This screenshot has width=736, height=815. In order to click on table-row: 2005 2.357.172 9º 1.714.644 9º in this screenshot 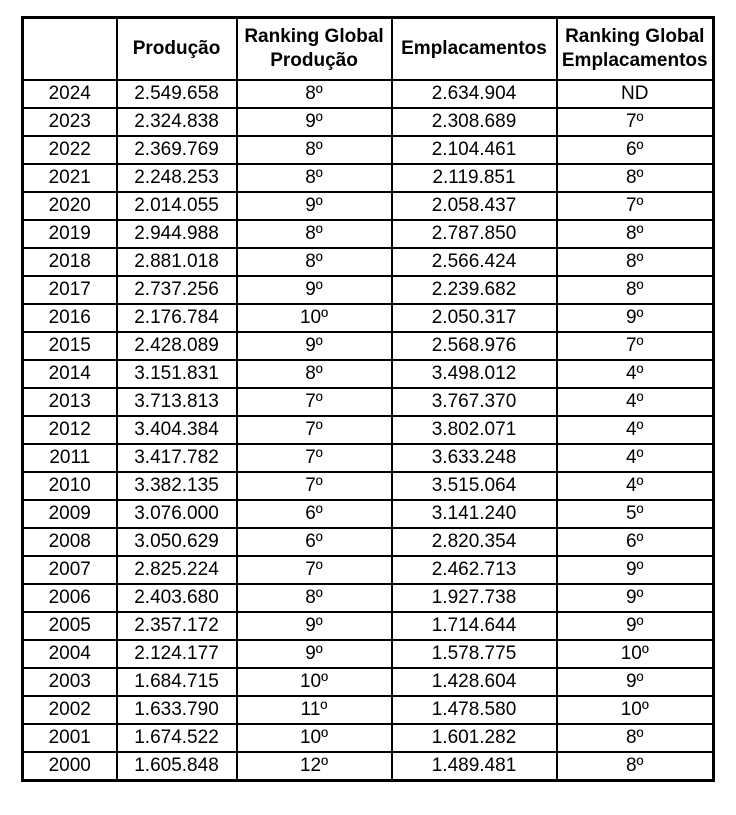, I will do `click(368, 626)`.